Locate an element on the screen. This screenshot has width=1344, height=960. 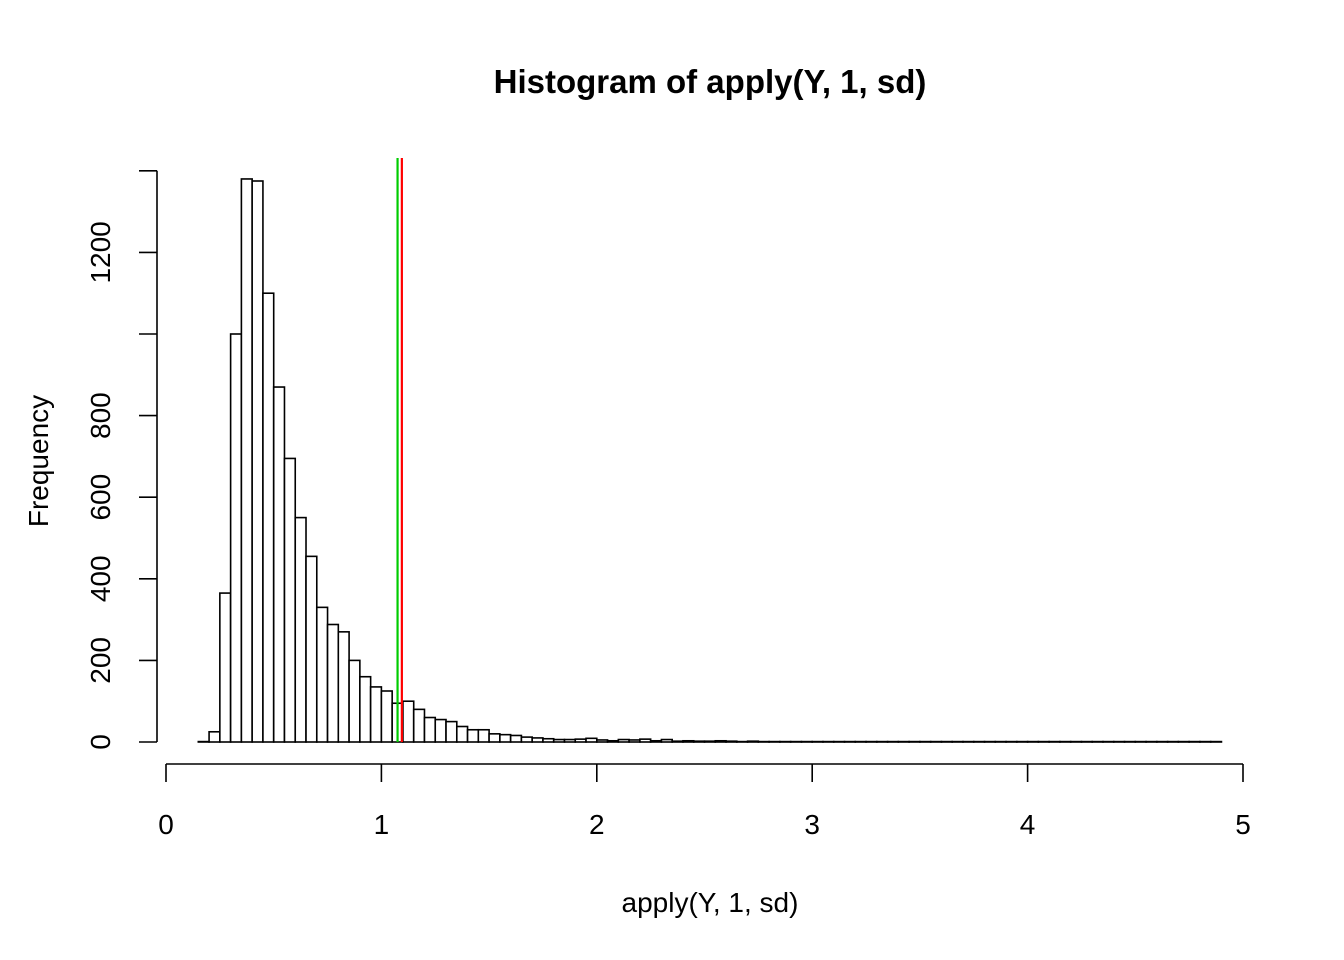
x-tick-label: 3 is located at coordinates (812, 824).